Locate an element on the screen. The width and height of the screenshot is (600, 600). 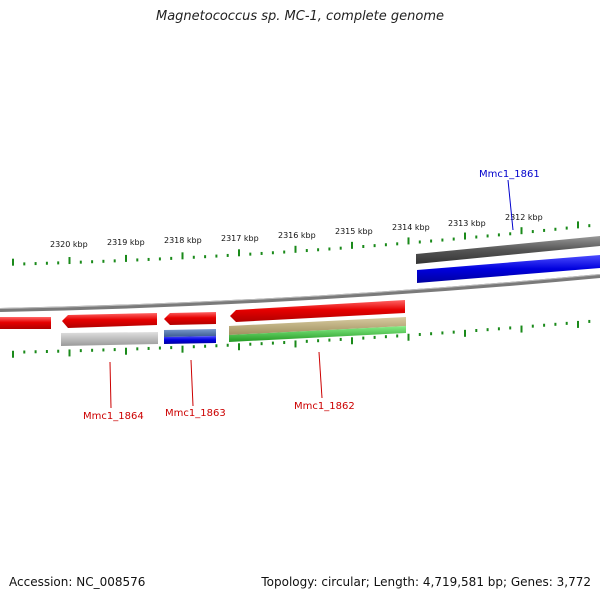
gene-feature-steel is located at coordinates (190, 333).